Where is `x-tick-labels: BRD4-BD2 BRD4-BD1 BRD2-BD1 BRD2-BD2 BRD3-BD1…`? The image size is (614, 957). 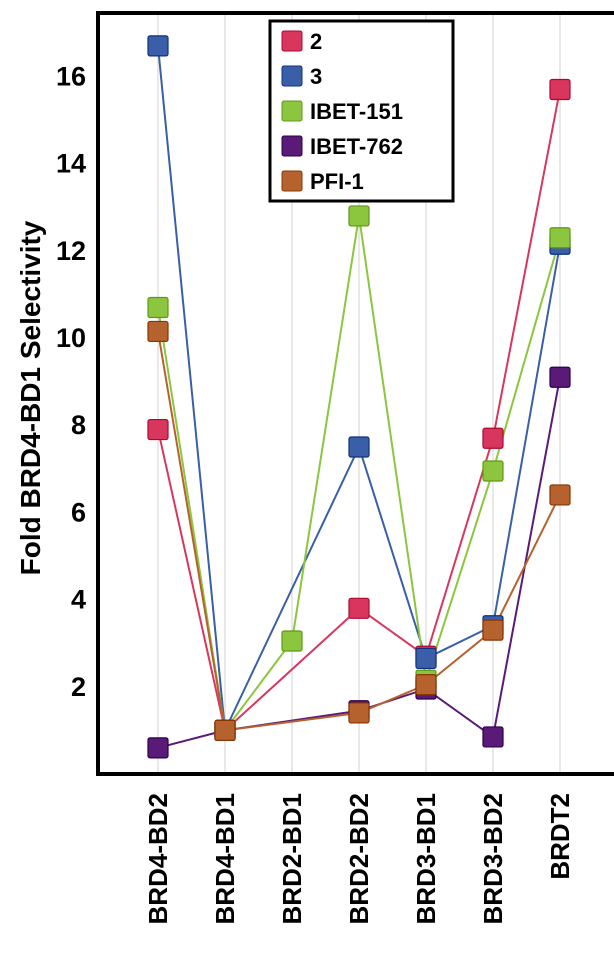
x-tick-labels: BRD4-BD2 BRD4-BD1 BRD2-BD1 BRD2-BD2 BRD3-BD1… is located at coordinates (359, 858).